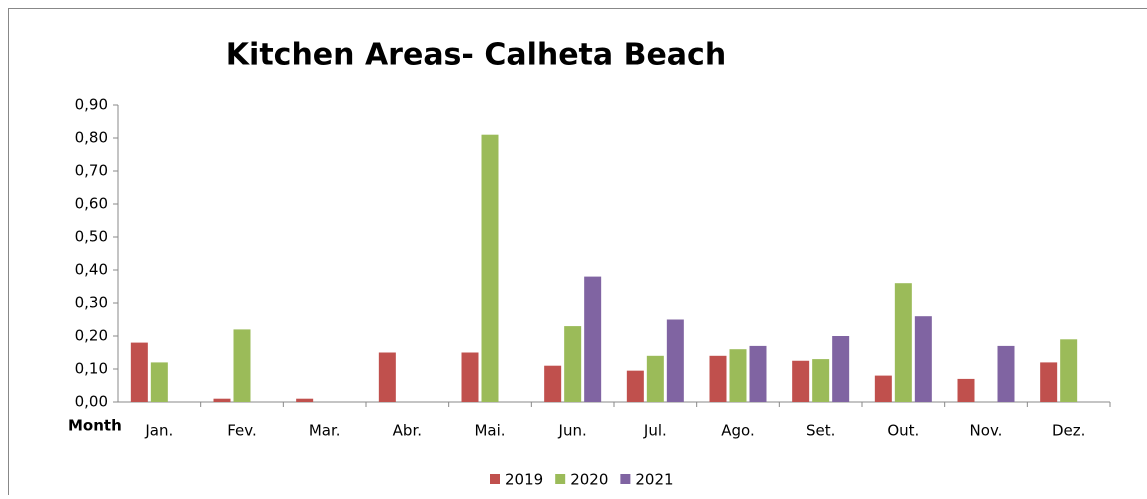 Image resolution: width=1147 pixels, height=499 pixels. I want to click on y-tick-label: 0,30, so click(91, 303).